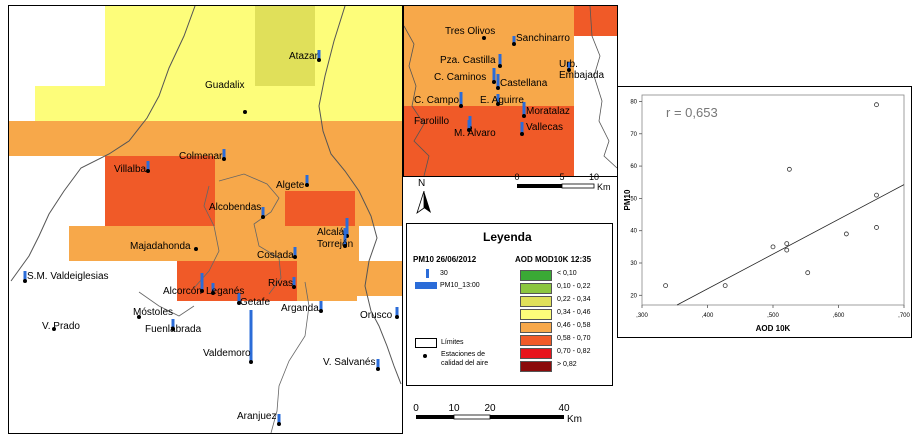 Image resolution: width=918 pixels, height=442 pixels. Describe the element at coordinates (561, 177) in the screenshot. I see `inset-scale-tick-1: 5` at that location.